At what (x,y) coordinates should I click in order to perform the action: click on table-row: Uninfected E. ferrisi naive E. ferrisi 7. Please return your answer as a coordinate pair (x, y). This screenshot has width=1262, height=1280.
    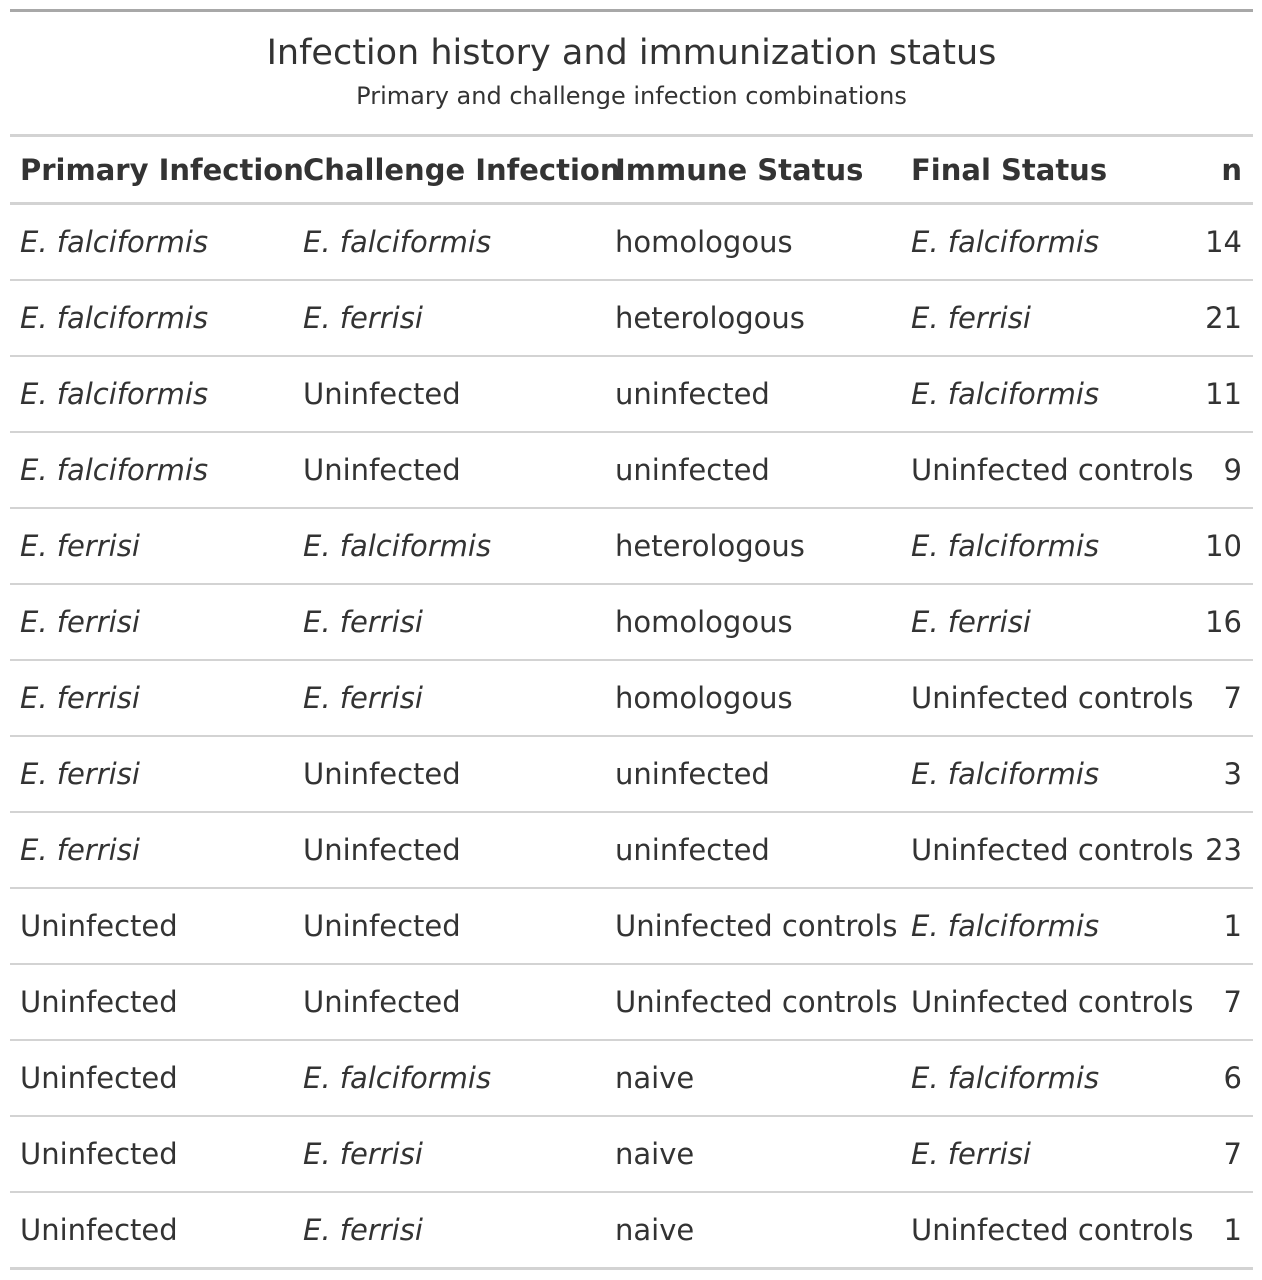
    Looking at the image, I should click on (631, 1154).